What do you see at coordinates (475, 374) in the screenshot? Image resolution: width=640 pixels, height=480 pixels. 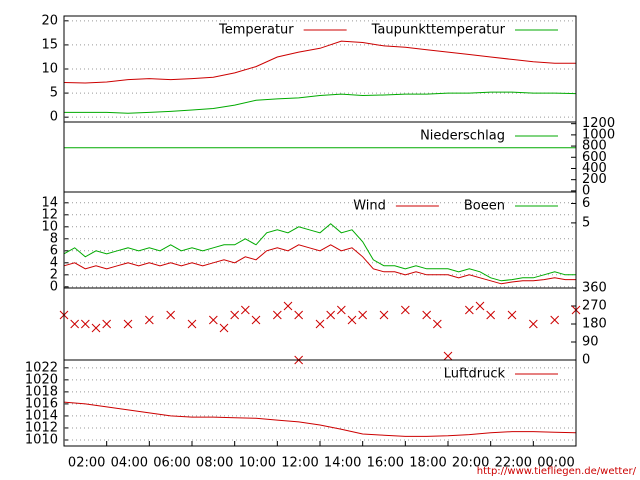 I see `legend-label: Luftdruck` at bounding box center [475, 374].